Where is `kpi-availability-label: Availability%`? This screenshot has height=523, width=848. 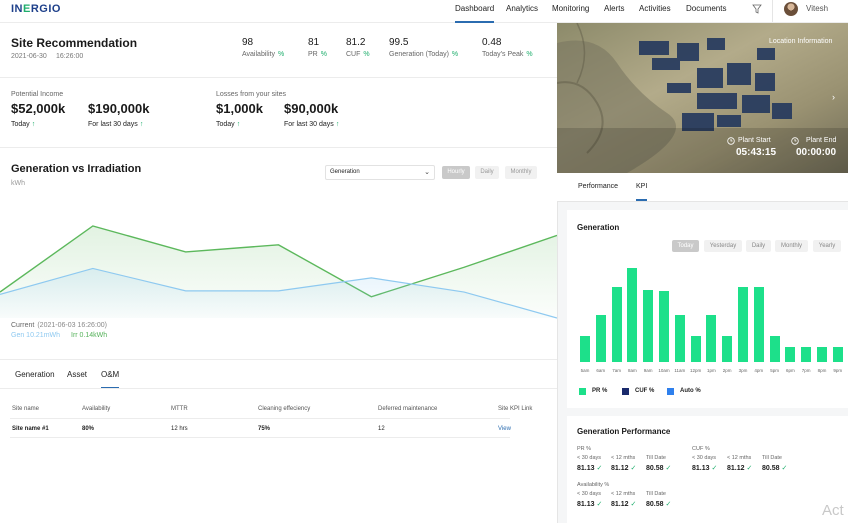
kpi-availability-label: Availability% is located at coordinates (263, 54).